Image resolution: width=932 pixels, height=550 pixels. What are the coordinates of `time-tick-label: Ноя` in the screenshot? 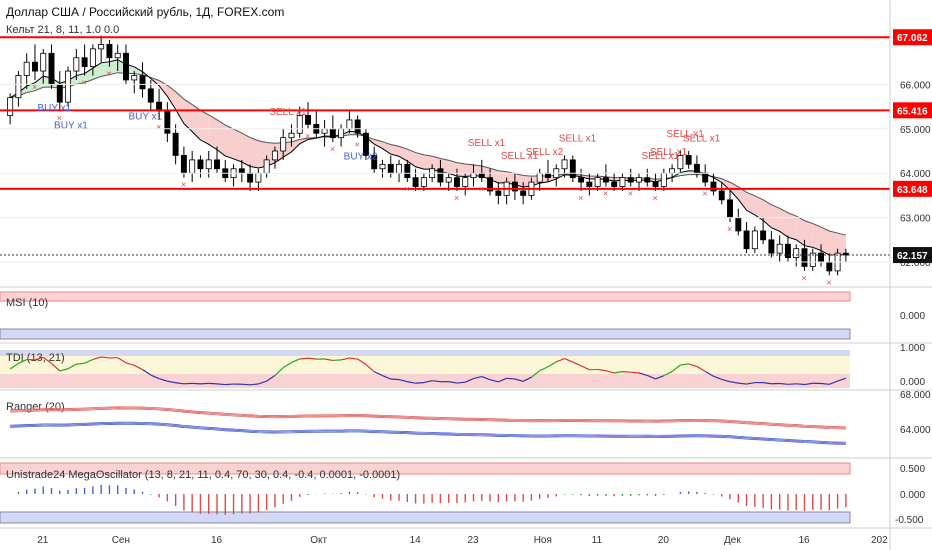 It's located at (543, 540).